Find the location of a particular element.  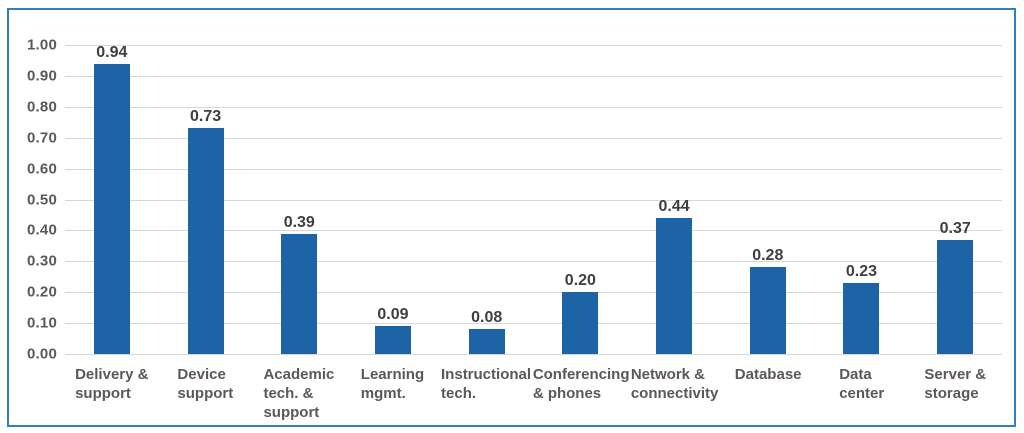

y-tick-label: 0.50 is located at coordinates (42, 199).